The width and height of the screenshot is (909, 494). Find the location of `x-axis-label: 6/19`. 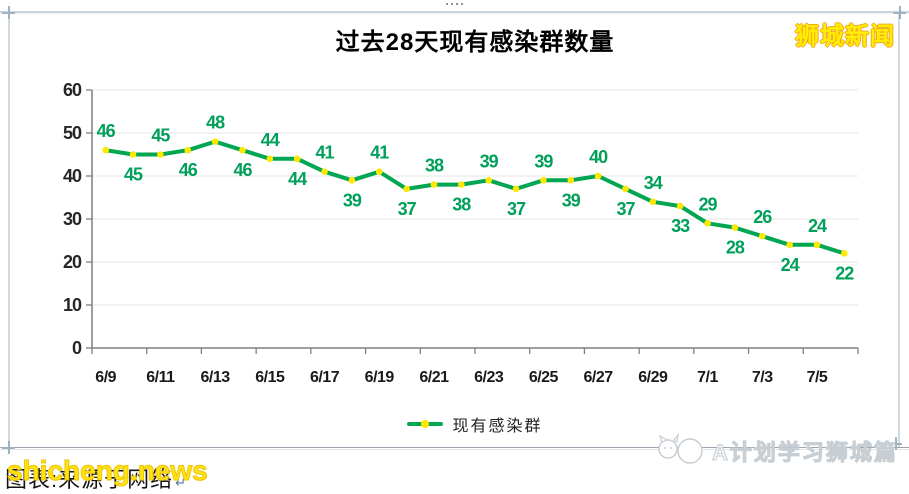

x-axis-label: 6/19 is located at coordinates (380, 377).